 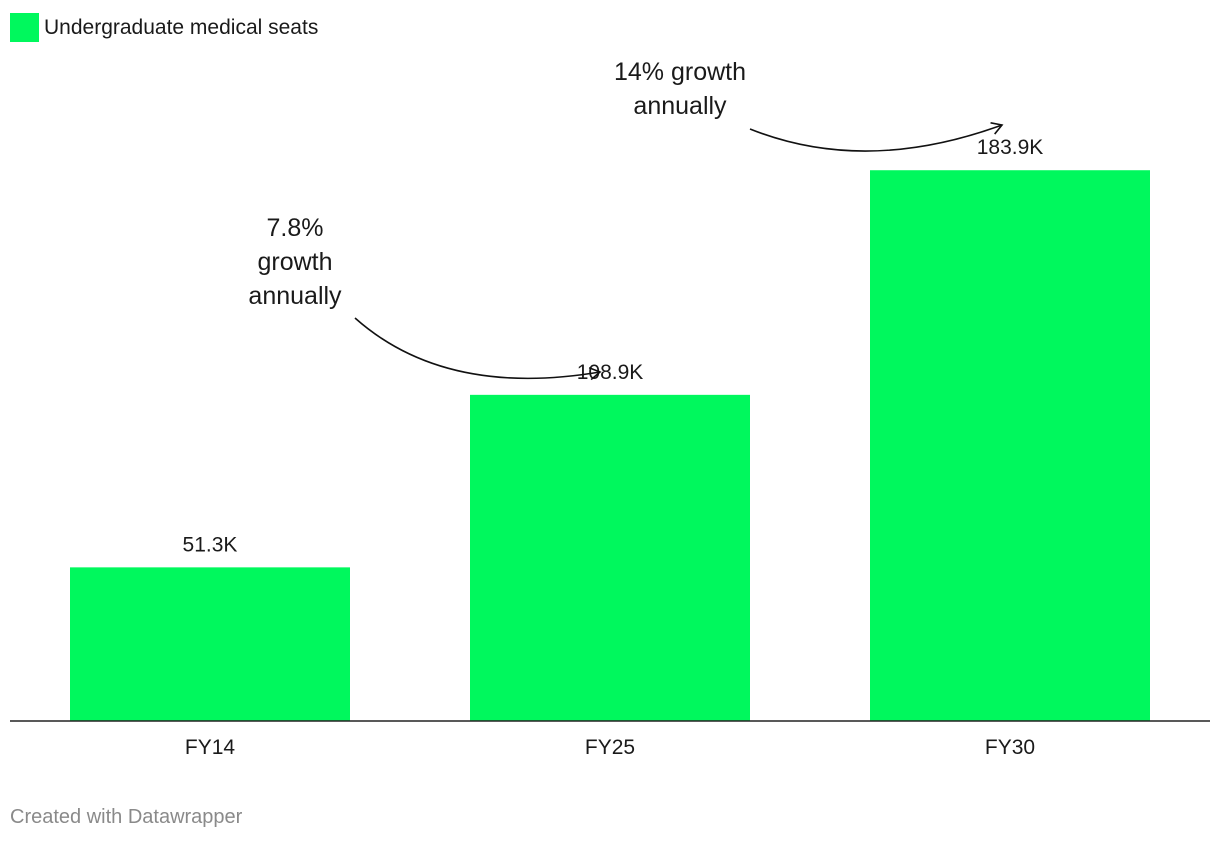 I want to click on legend-swatch, so click(x=24, y=27).